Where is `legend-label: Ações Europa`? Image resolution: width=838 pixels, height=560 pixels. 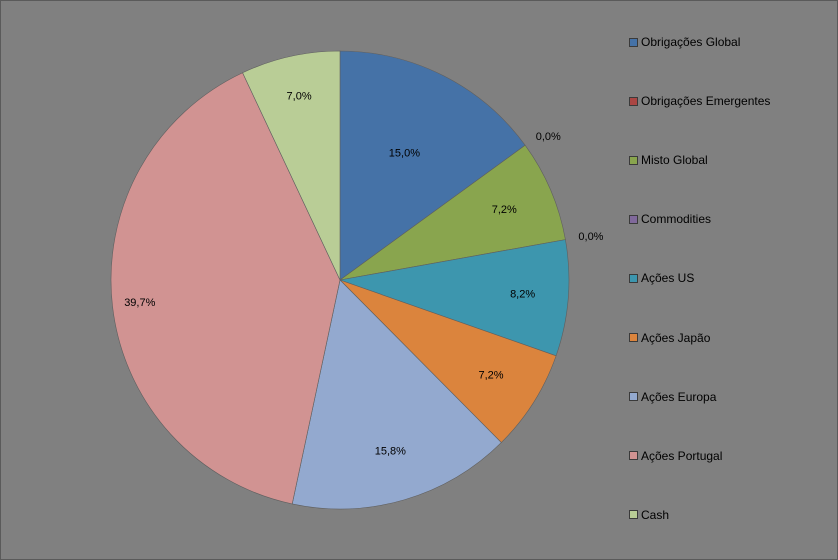 legend-label: Ações Europa is located at coordinates (679, 396).